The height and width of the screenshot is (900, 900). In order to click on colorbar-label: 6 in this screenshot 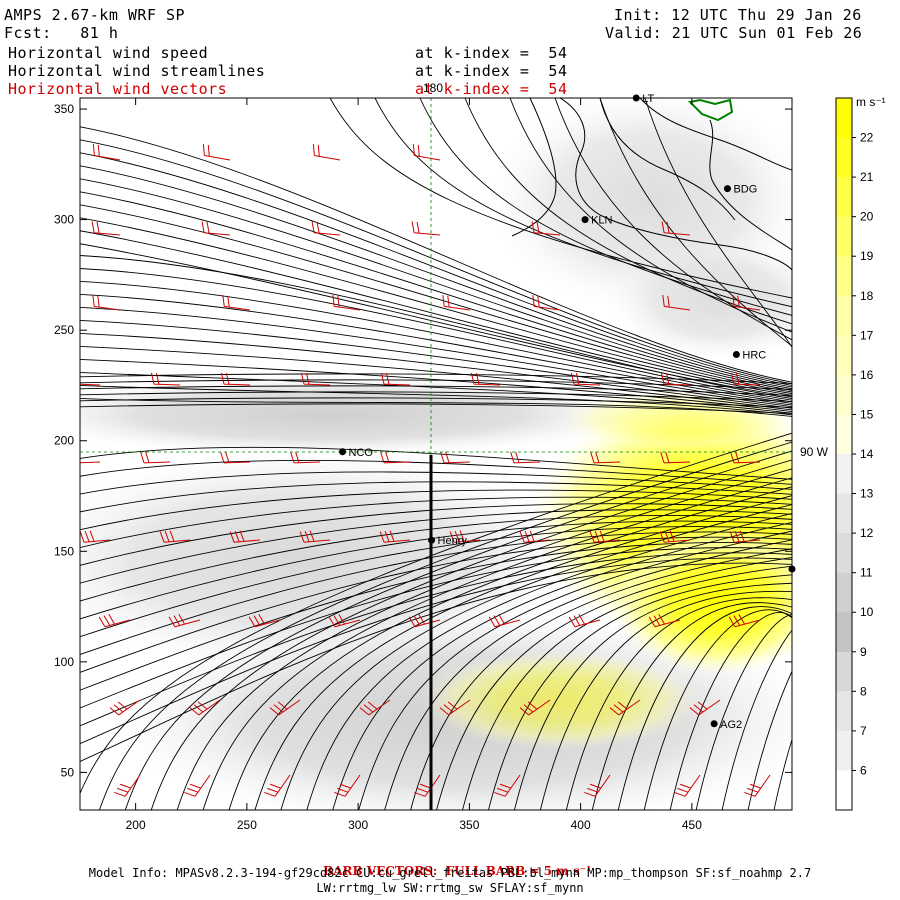, I will do `click(863, 770)`.